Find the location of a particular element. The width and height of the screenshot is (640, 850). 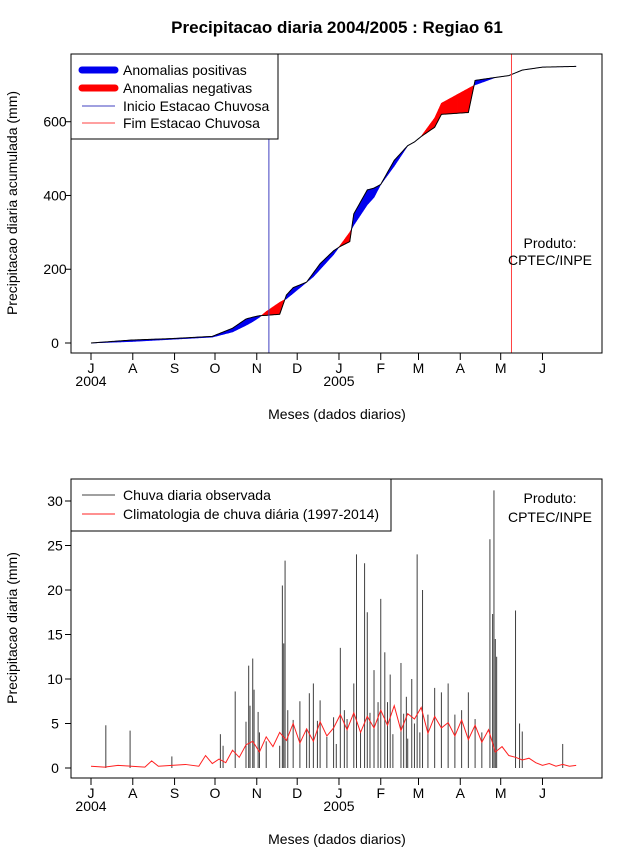

y-tick-label: 5 is located at coordinates (55, 724).